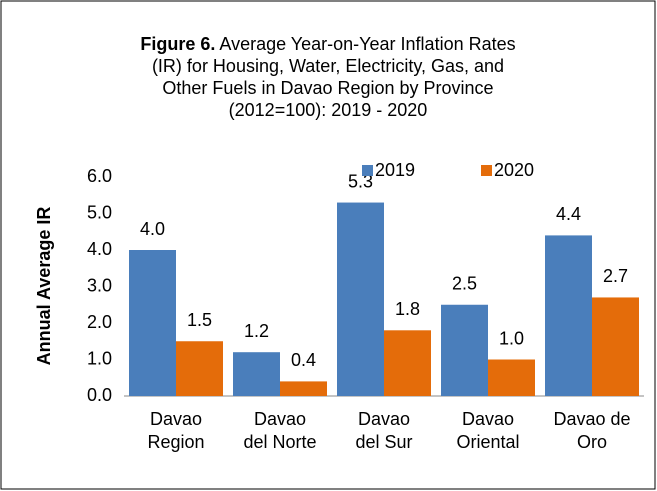  Describe the element at coordinates (44, 286) in the screenshot. I see `y-axis-label: Annual Average IR` at that location.